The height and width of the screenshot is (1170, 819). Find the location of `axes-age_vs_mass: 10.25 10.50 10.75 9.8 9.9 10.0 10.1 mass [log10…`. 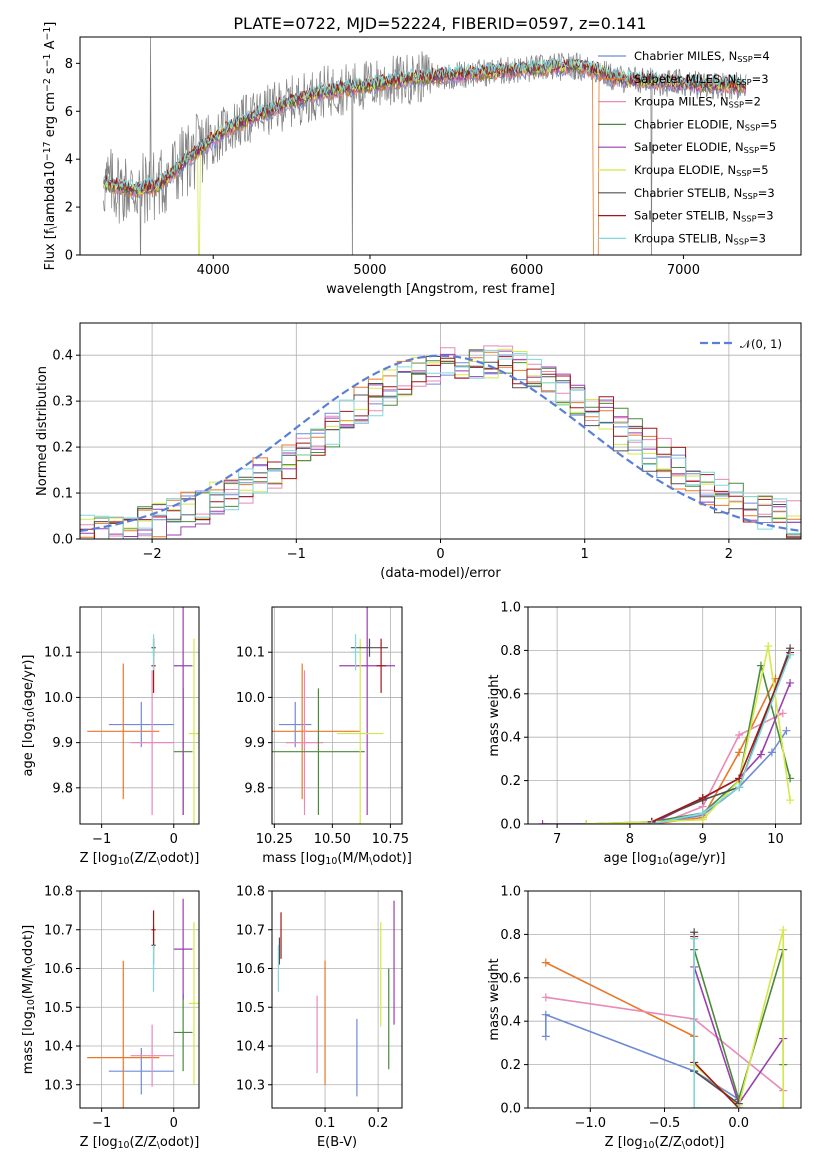

axes-age_vs_mass: 10.25 10.50 10.75 9.8 9.9 10.0 10.1 mass [log10… is located at coordinates (324, 736).